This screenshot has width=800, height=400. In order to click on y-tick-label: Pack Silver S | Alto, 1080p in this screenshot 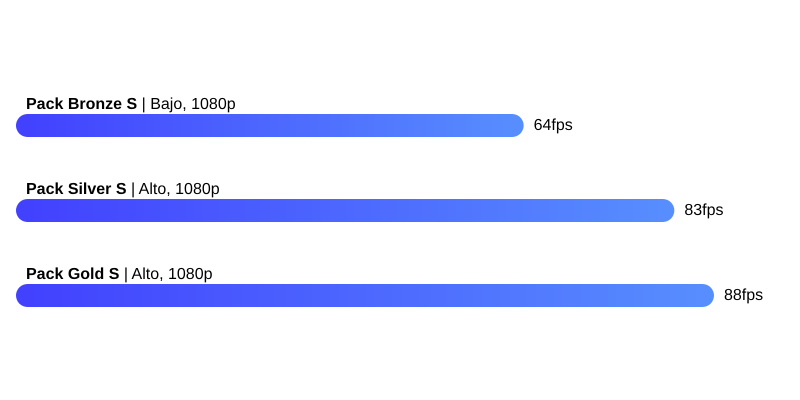, I will do `click(123, 189)`.